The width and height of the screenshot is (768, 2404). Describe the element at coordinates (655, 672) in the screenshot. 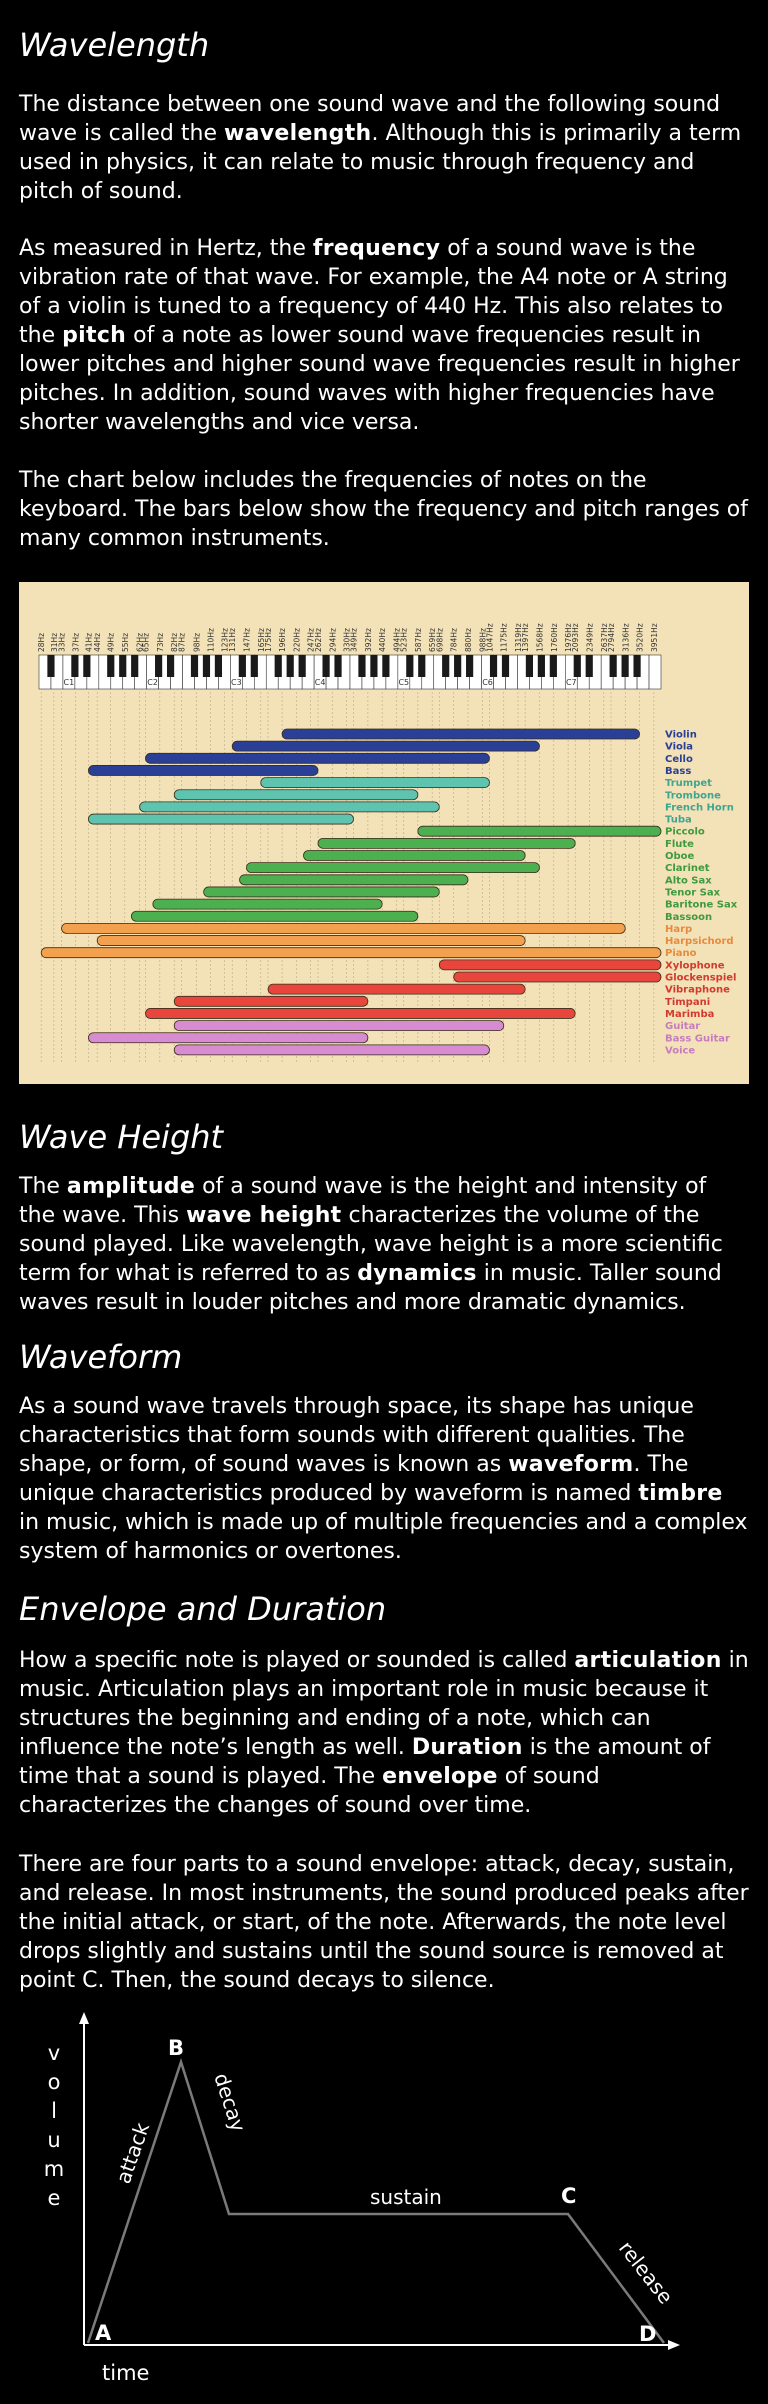

I see `white-key` at that location.